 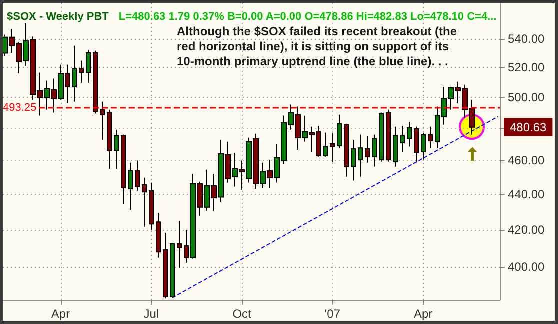 I want to click on x-tick-label: Oct, so click(x=242, y=314).